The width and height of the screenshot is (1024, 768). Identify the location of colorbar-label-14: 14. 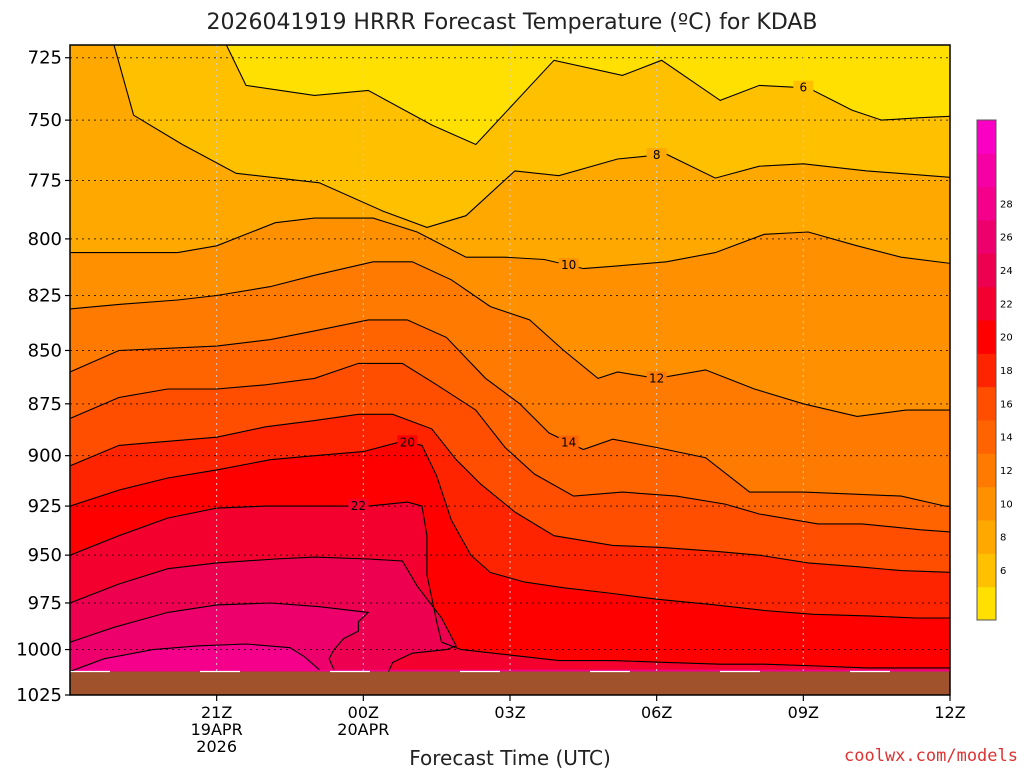
(1006, 438).